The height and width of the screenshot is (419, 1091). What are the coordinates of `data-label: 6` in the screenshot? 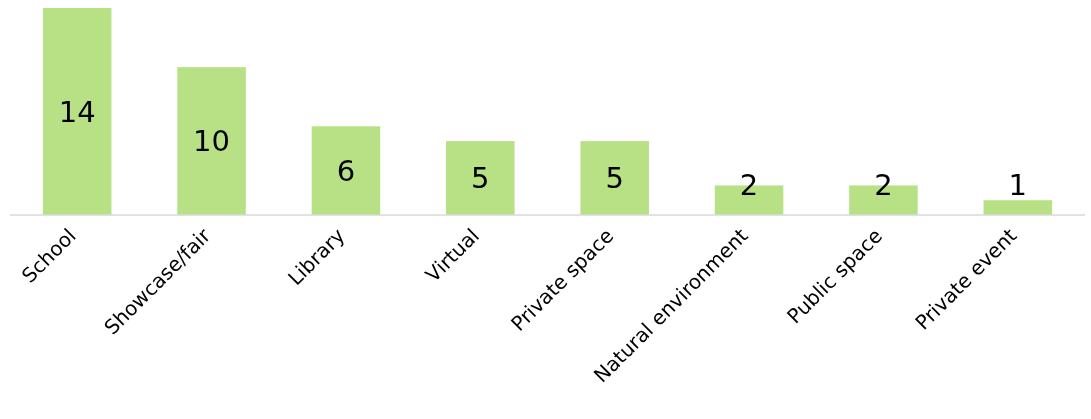 It's located at (346, 170).